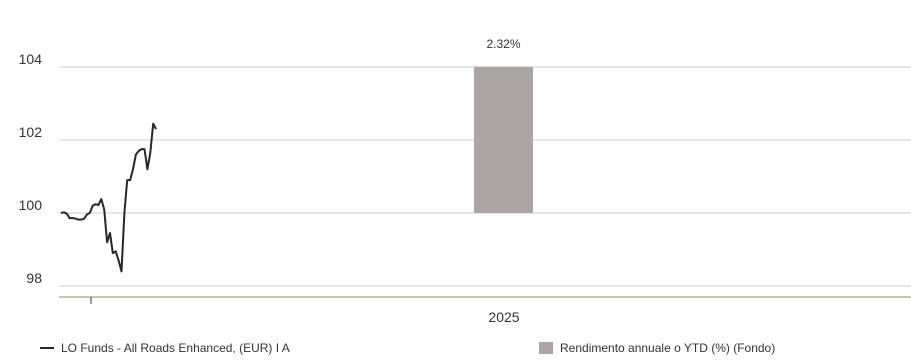 Image resolution: width=911 pixels, height=363 pixels. I want to click on x-category-label: 2025, so click(503, 317).